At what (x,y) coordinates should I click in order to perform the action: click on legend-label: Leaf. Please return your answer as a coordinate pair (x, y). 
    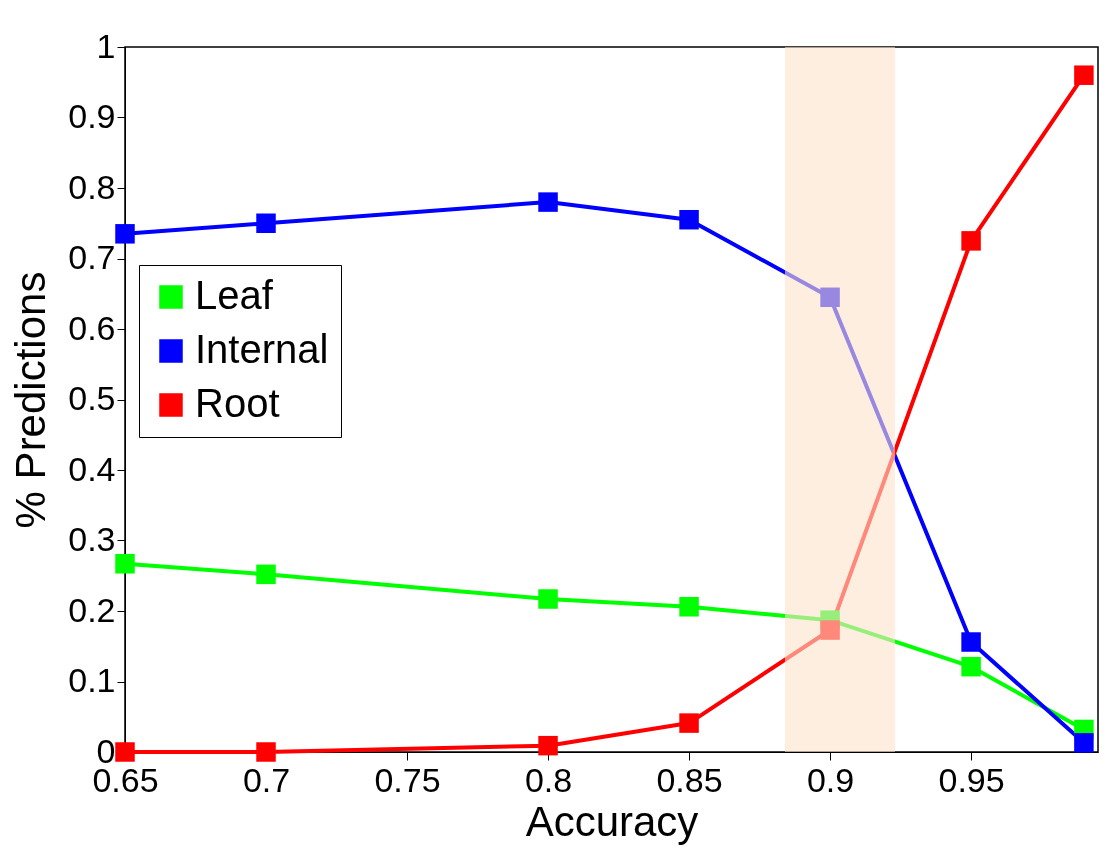
    Looking at the image, I should click on (234, 295).